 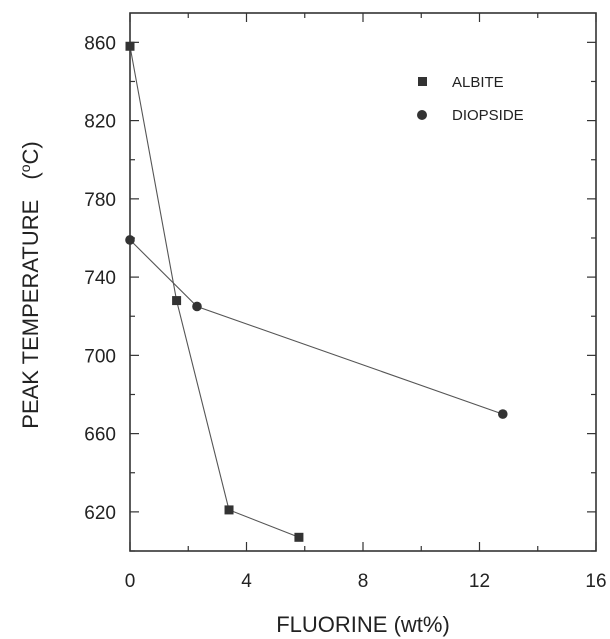 What do you see at coordinates (479, 581) in the screenshot?
I see `x-tick-label: 12` at bounding box center [479, 581].